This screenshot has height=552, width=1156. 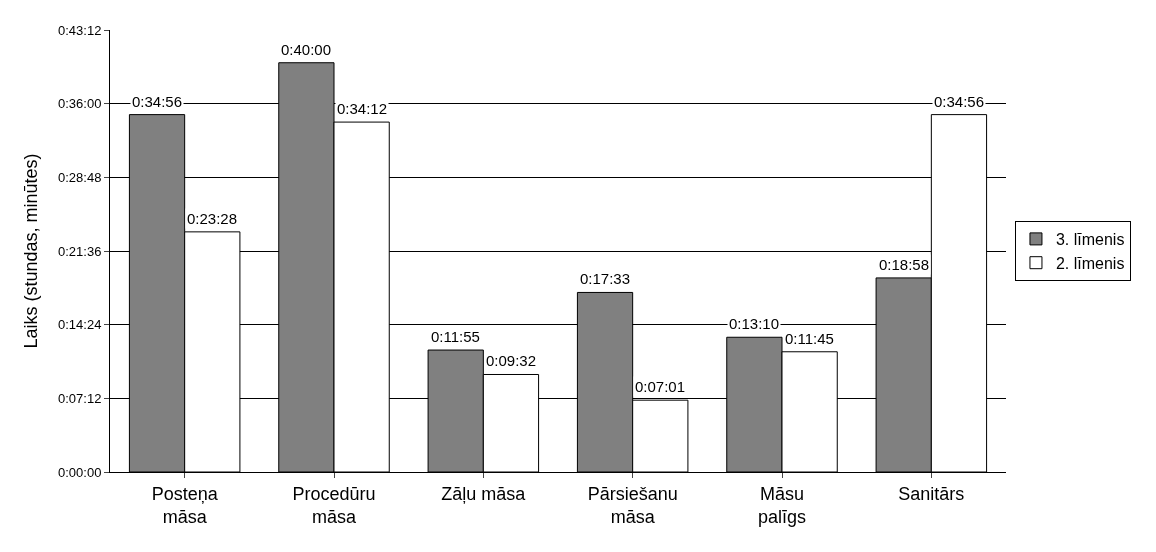 What do you see at coordinates (212, 218) in the screenshot?
I see `data-label: 0:23:28` at bounding box center [212, 218].